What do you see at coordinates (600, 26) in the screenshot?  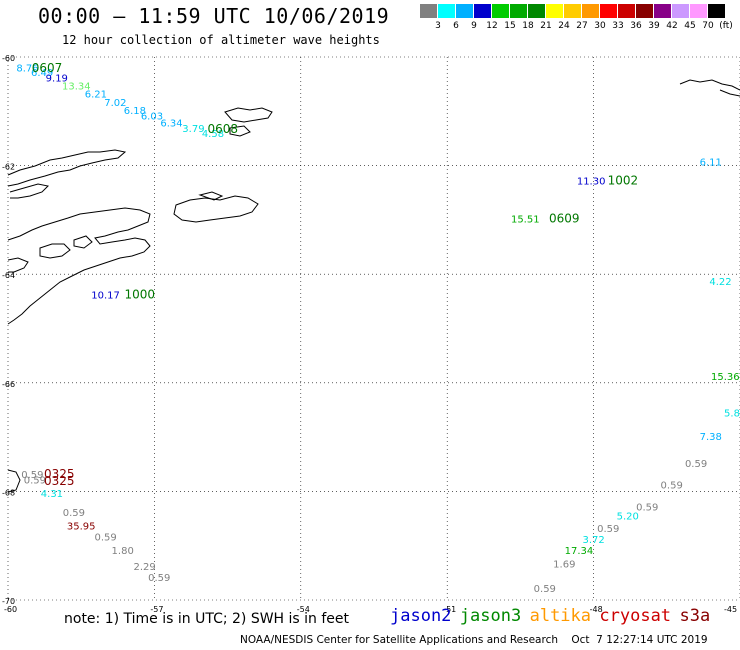 I see `scale-label: 30` at bounding box center [600, 26].